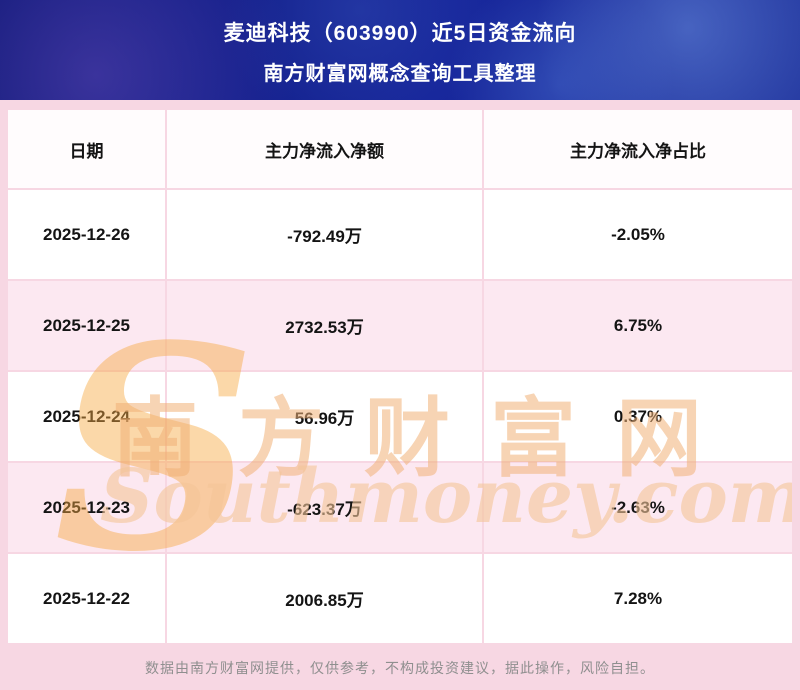 The height and width of the screenshot is (690, 800). I want to click on column-header-date: 日期, so click(86, 149).